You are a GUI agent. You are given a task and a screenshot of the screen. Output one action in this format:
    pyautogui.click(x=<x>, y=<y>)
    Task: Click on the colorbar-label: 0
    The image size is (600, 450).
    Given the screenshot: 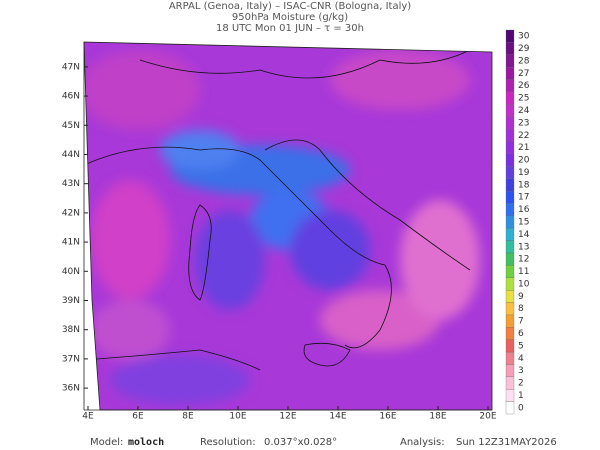 What is the action you would take?
    pyautogui.click(x=521, y=408)
    